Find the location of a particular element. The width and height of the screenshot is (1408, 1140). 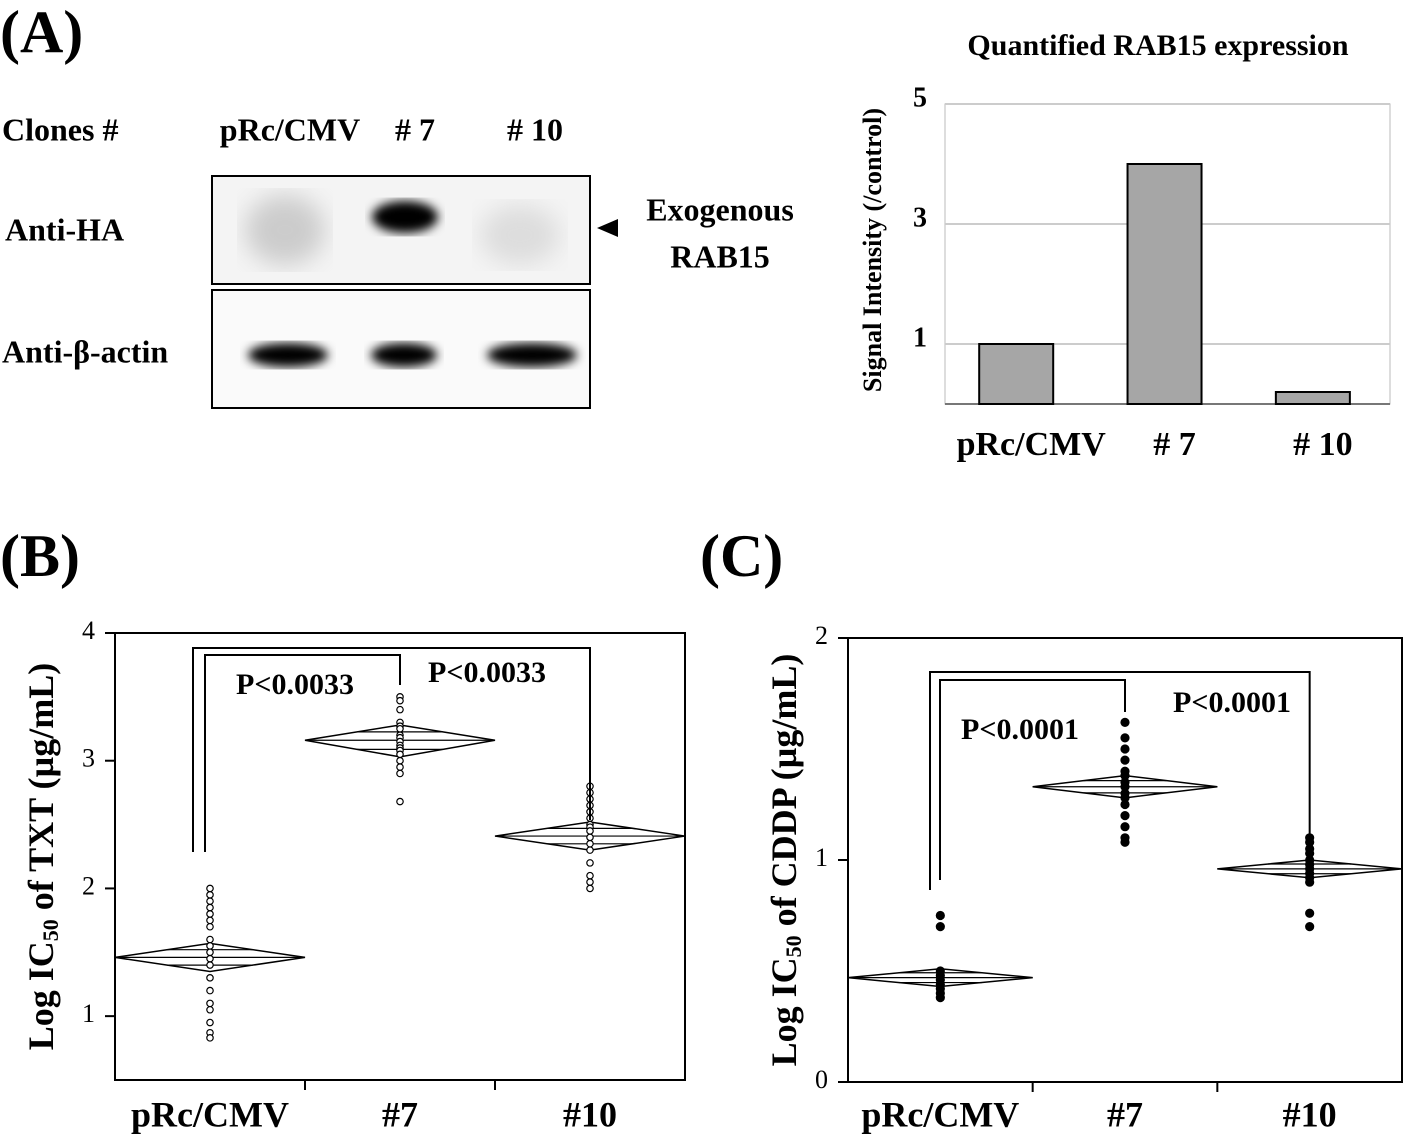

lane-label: # 7 is located at coordinates (415, 129).